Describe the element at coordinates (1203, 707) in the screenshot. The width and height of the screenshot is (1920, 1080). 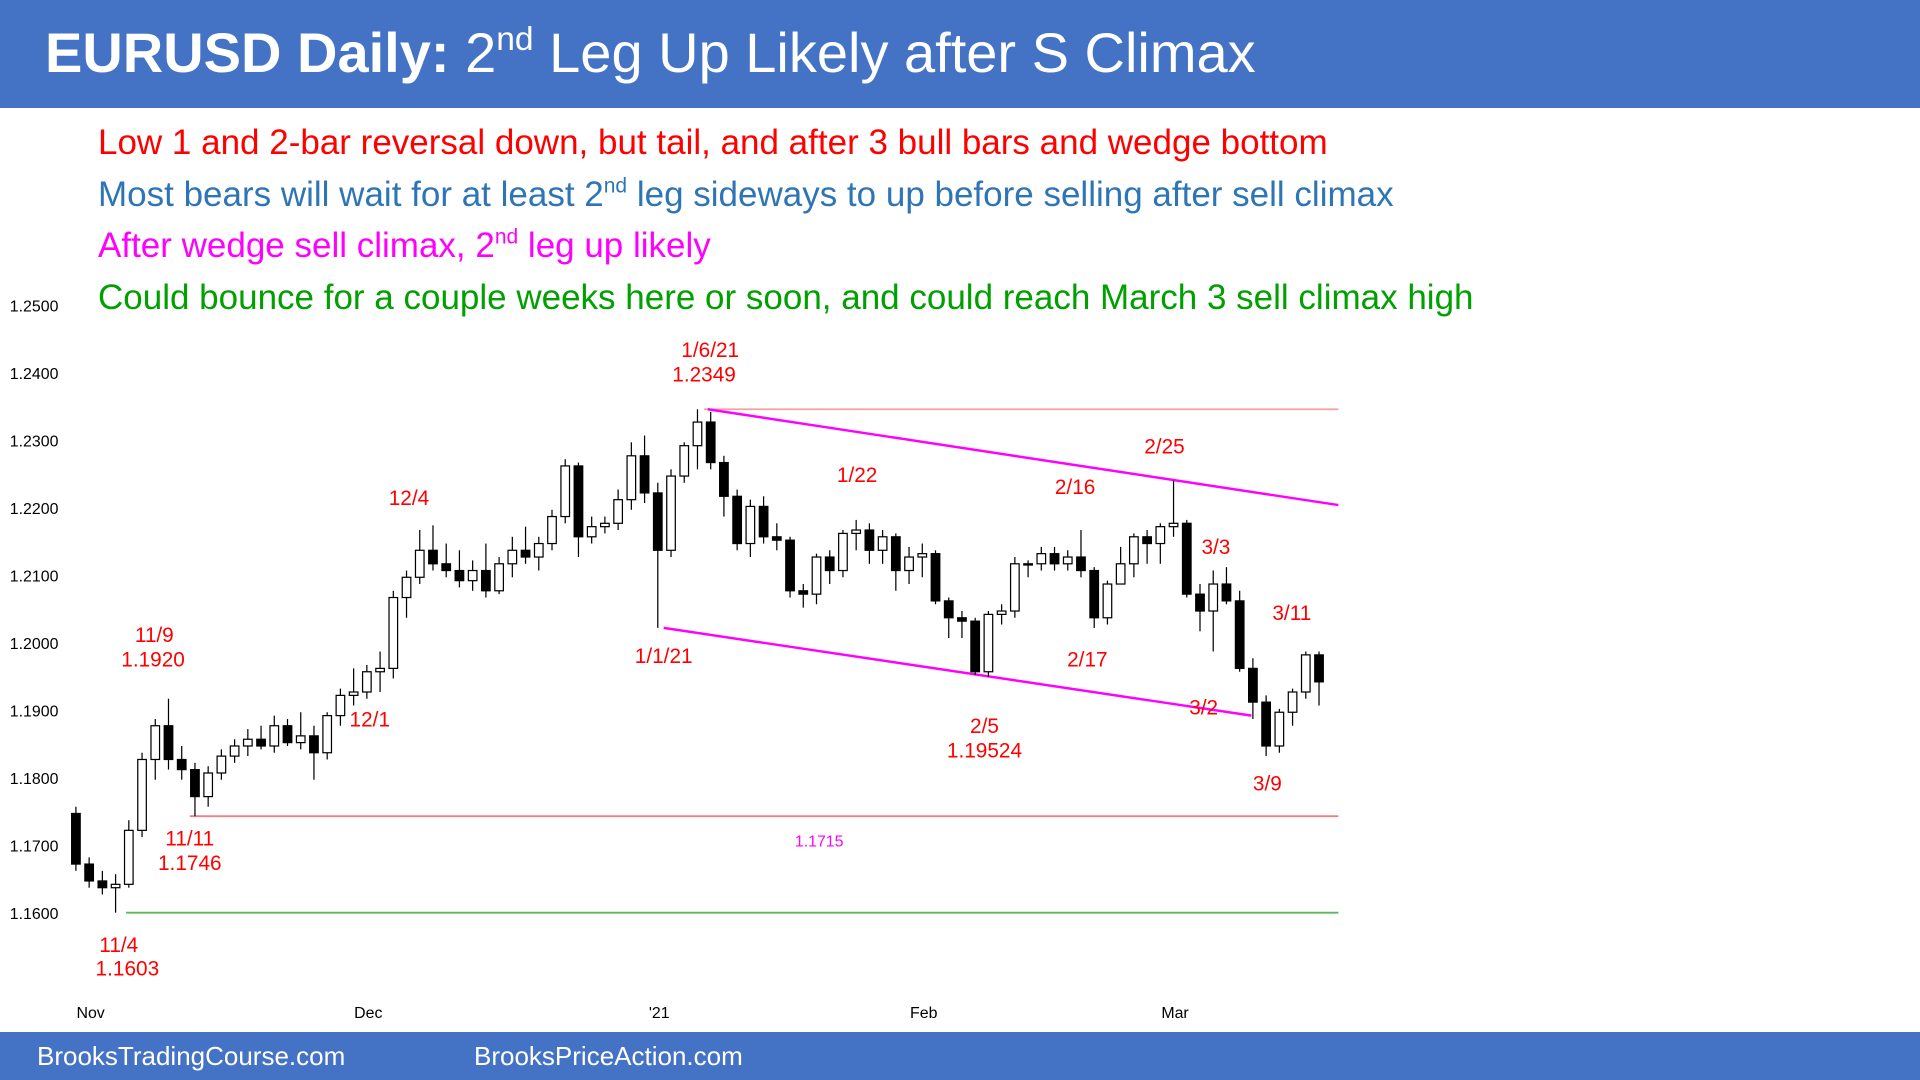
I see `annotation: 3/2` at that location.